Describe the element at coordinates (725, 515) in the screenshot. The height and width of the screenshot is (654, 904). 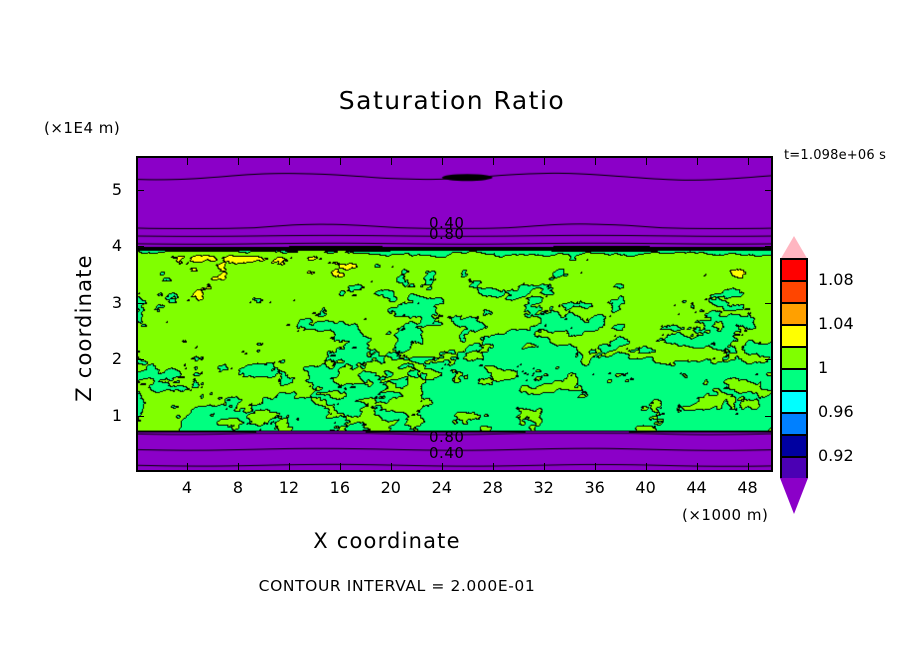
I see `x-axis-unit-label: (×1000 m)` at that location.